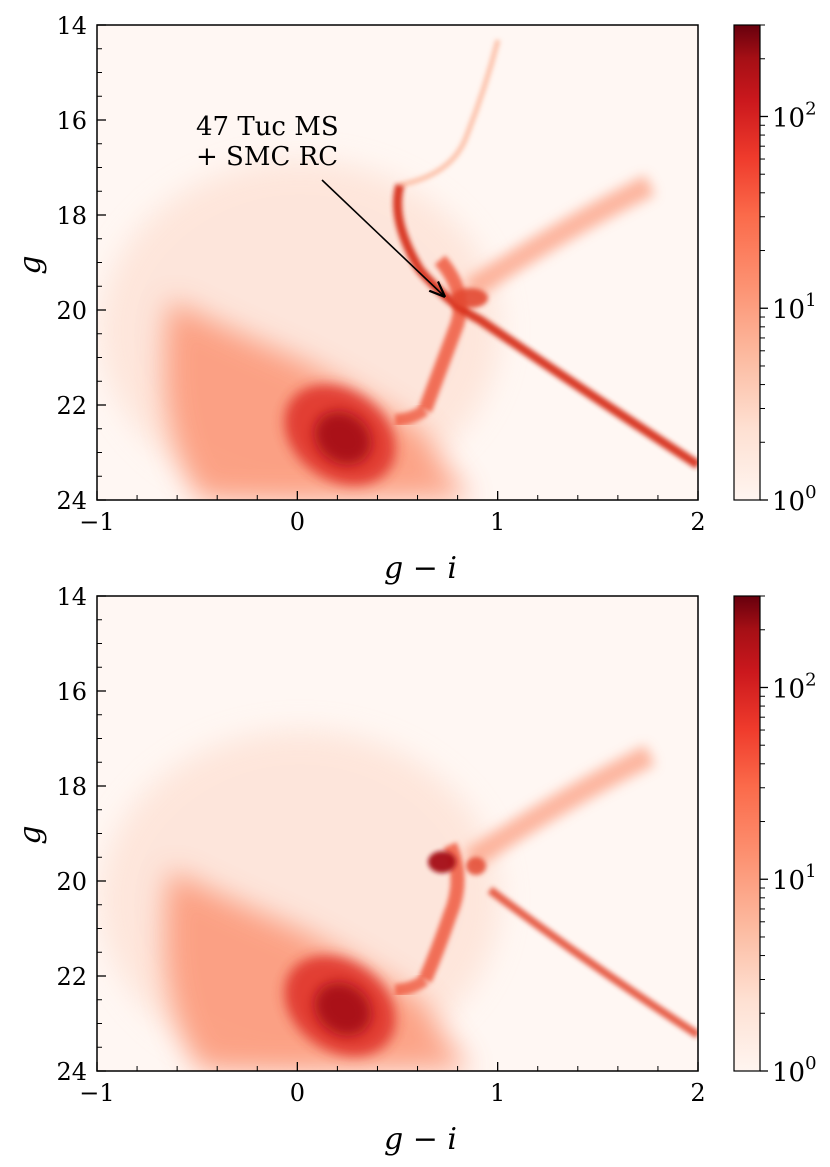 The width and height of the screenshot is (830, 1167). What do you see at coordinates (30, 264) in the screenshot?
I see `y-axis-label-top: g` at bounding box center [30, 264].